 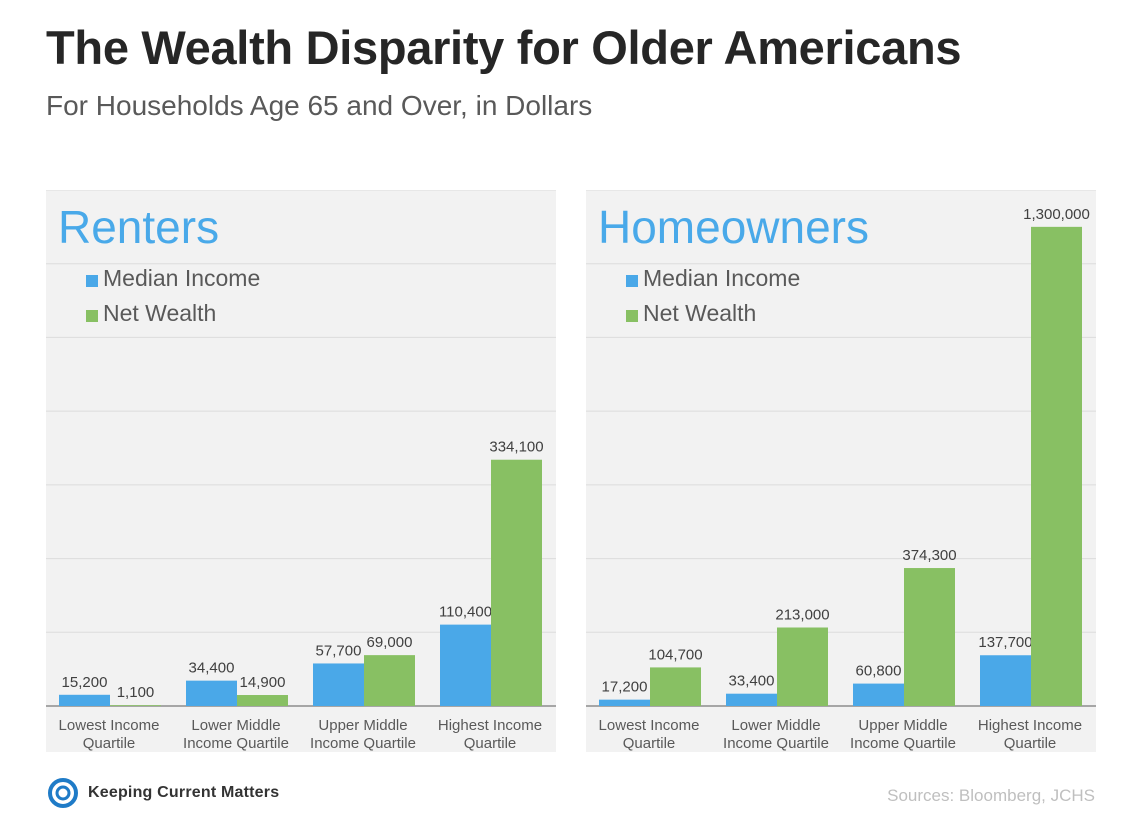 I want to click on data-label: 137,700, so click(x=1005, y=642).